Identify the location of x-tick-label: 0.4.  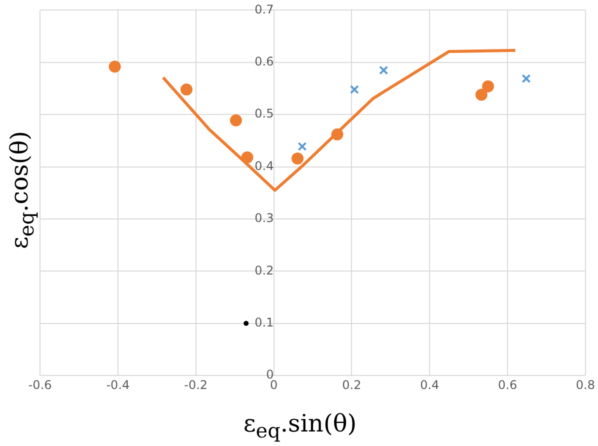
(430, 385).